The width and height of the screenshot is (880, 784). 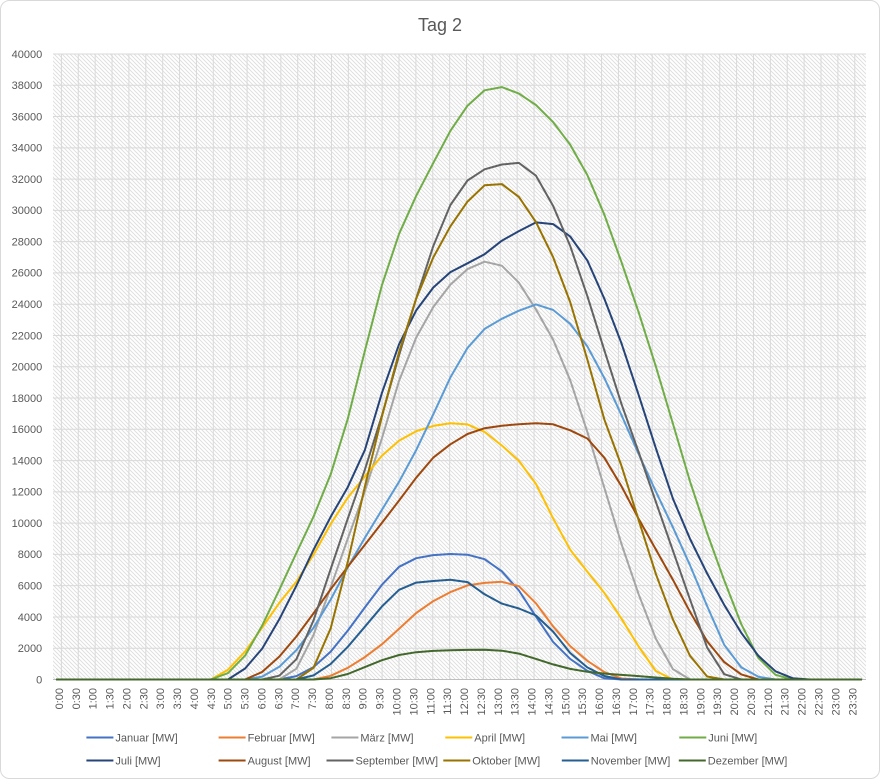 What do you see at coordinates (27, 86) in the screenshot?
I see `svg-text: 38000` at bounding box center [27, 86].